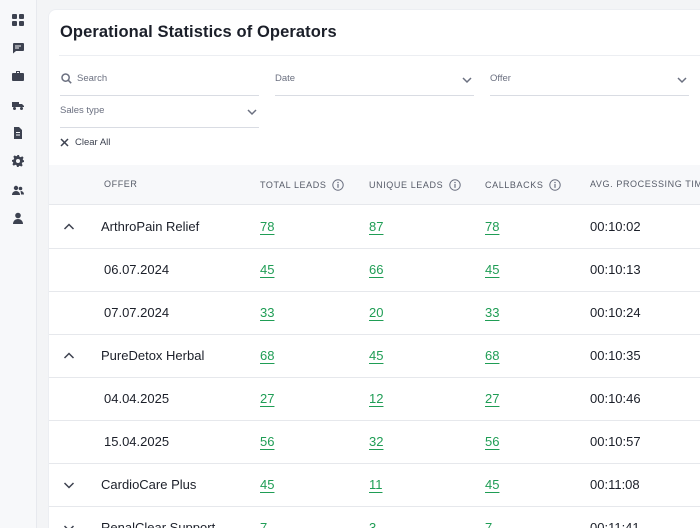 The width and height of the screenshot is (700, 528). I want to click on unique-leads-link: 45, so click(376, 355).